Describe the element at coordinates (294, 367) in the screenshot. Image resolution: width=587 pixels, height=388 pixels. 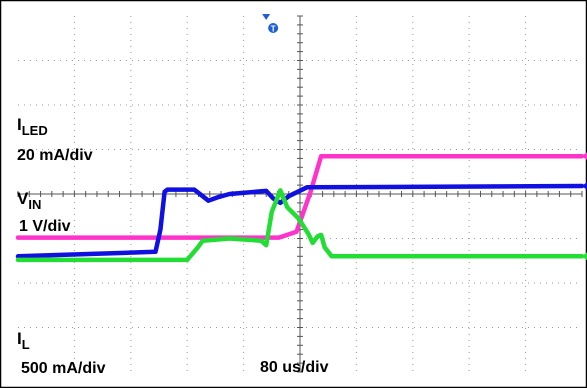
I see `time-scale-label: 80 us/div` at that location.